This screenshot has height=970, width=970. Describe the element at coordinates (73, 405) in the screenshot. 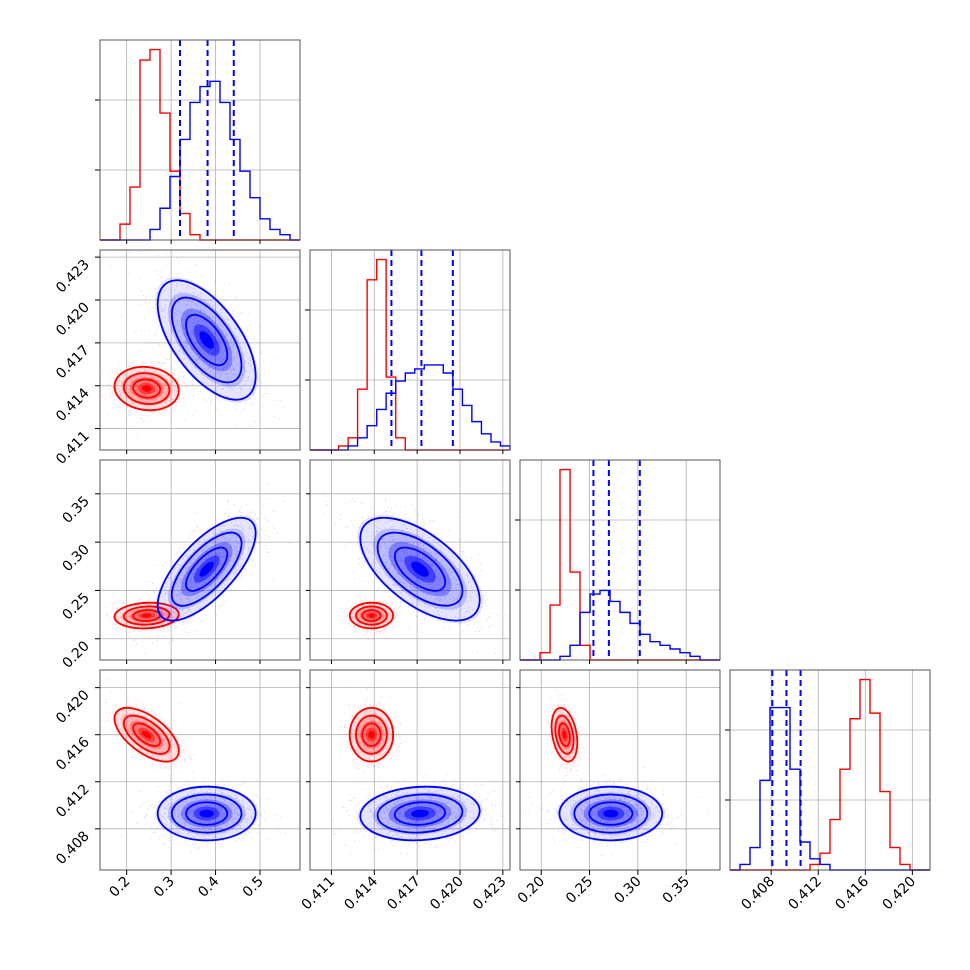

I see `y-tick-label: 0.414` at that location.